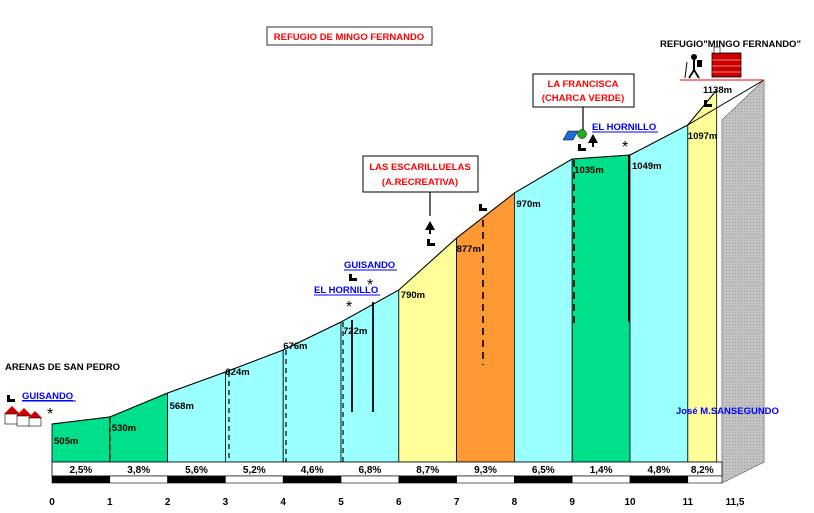 This screenshot has width=814, height=513. I want to click on km-tick-label: 8, so click(515, 502).